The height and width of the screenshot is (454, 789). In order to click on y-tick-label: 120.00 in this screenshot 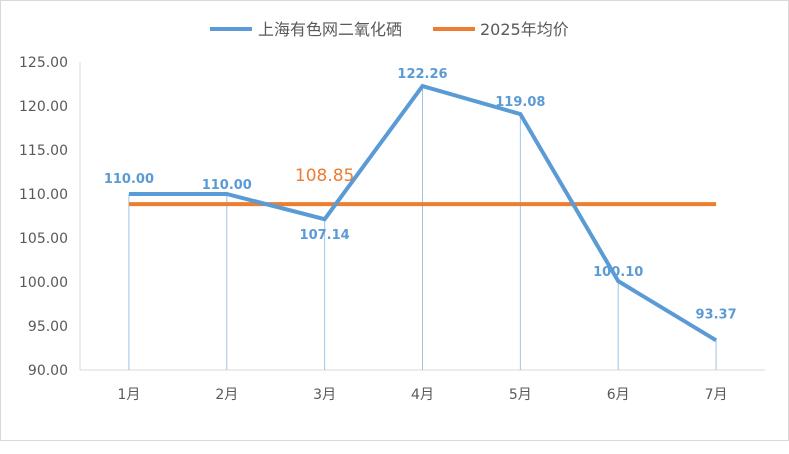, I will do `click(43, 107)`.